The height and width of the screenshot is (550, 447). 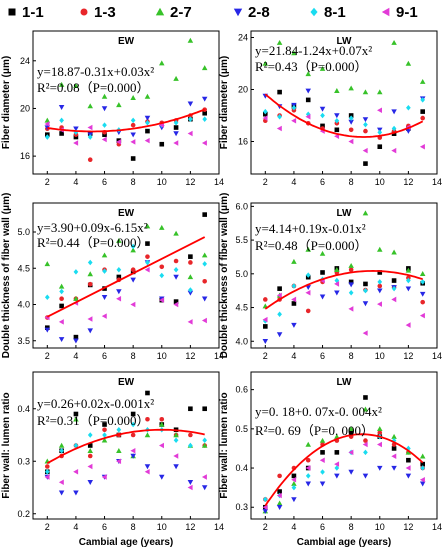 What do you see at coordinates (93, 242) in the screenshot?
I see `fit-r-squared: R²=0.44（P=0.000）` at bounding box center [93, 242].